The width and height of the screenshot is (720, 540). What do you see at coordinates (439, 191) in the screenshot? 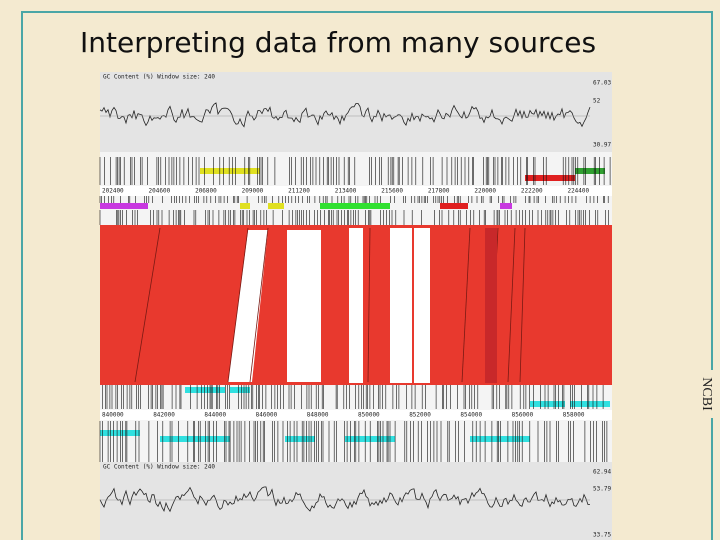
I see `ruler-label: 217800` at bounding box center [439, 191].